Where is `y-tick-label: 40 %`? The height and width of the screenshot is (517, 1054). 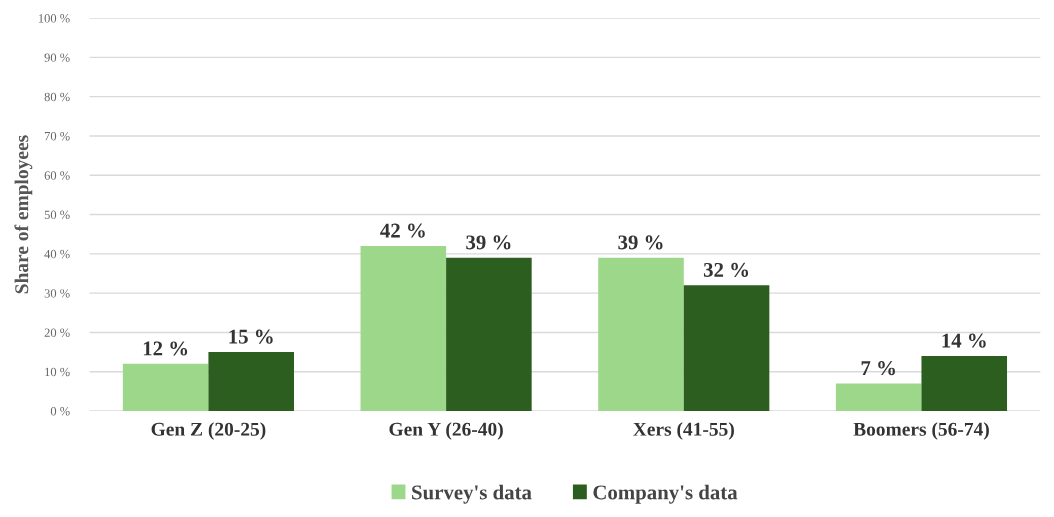 y-tick-label: 40 % is located at coordinates (57, 254).